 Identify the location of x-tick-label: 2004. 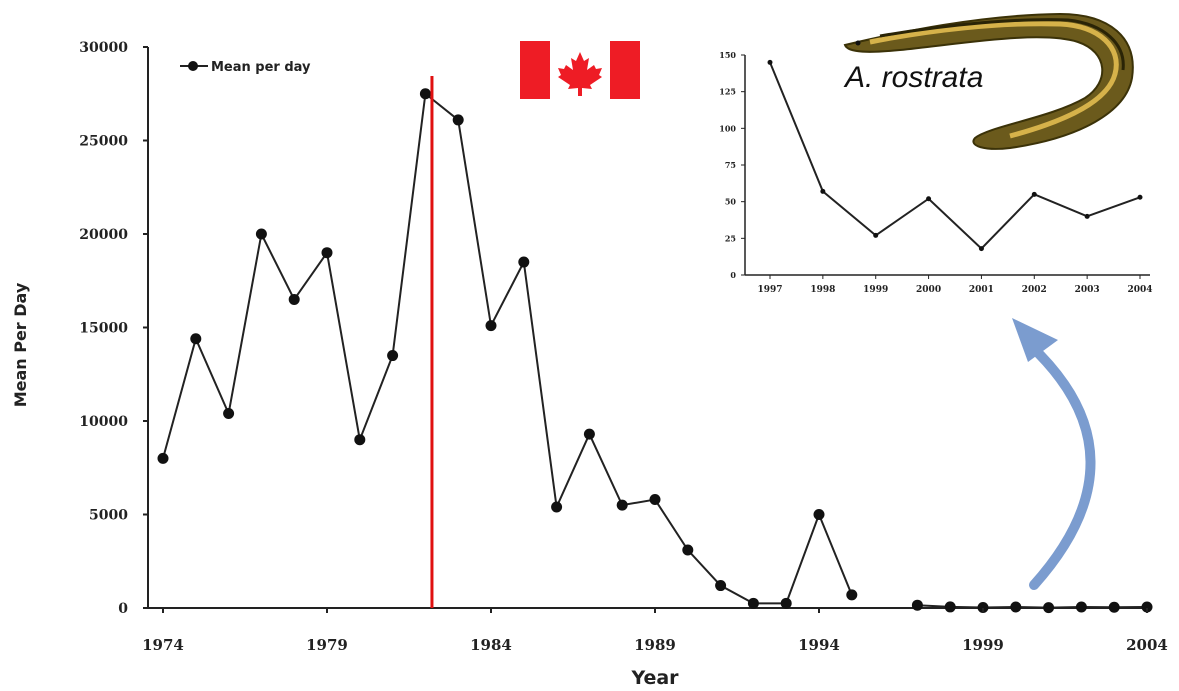
(1147, 645).